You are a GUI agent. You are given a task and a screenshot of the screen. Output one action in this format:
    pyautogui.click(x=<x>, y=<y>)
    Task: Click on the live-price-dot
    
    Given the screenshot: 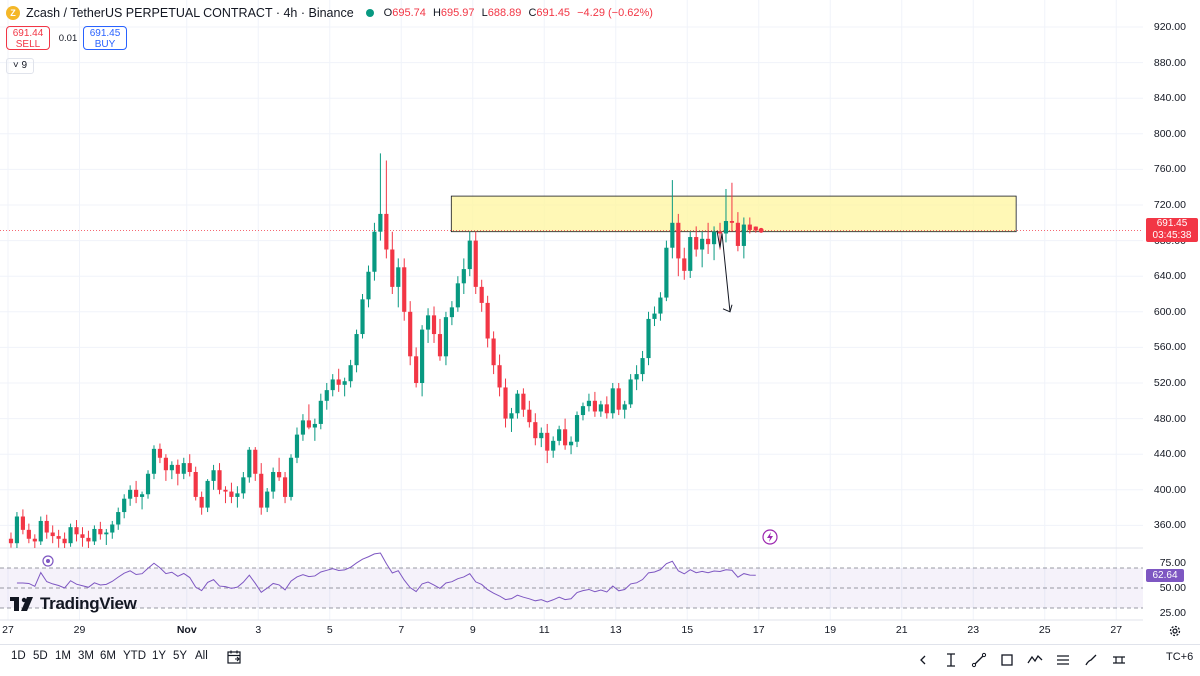 What is the action you would take?
    pyautogui.click(x=761, y=230)
    